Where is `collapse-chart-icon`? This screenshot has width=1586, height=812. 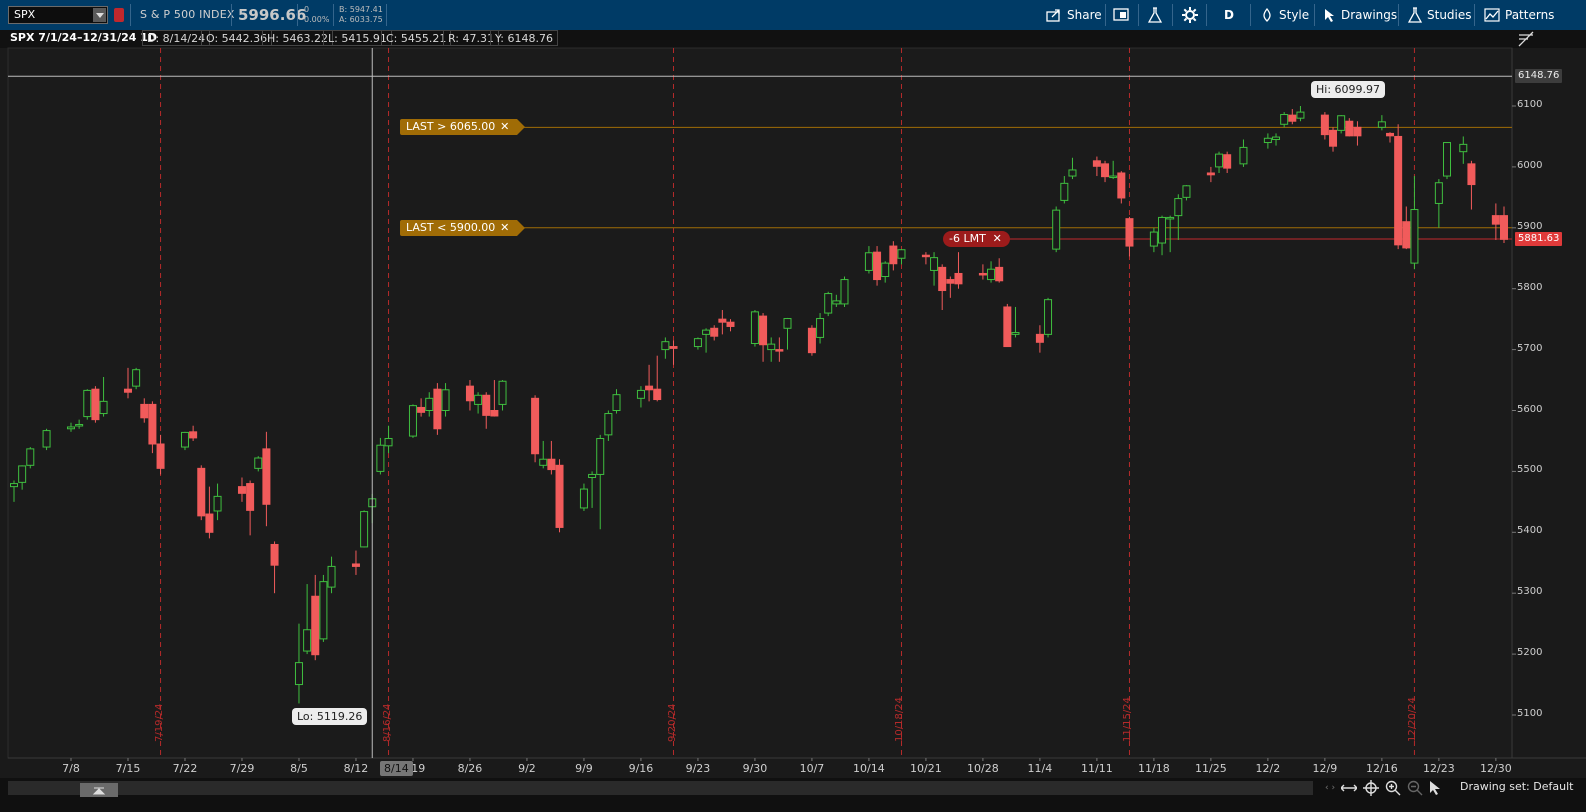 collapse-chart-icon is located at coordinates (1526, 39).